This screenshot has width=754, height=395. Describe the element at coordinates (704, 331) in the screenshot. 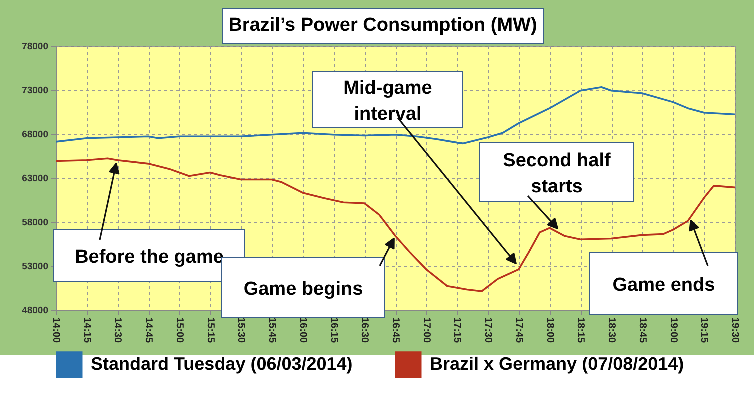

I see `x-tick-label: 19:15` at that location.